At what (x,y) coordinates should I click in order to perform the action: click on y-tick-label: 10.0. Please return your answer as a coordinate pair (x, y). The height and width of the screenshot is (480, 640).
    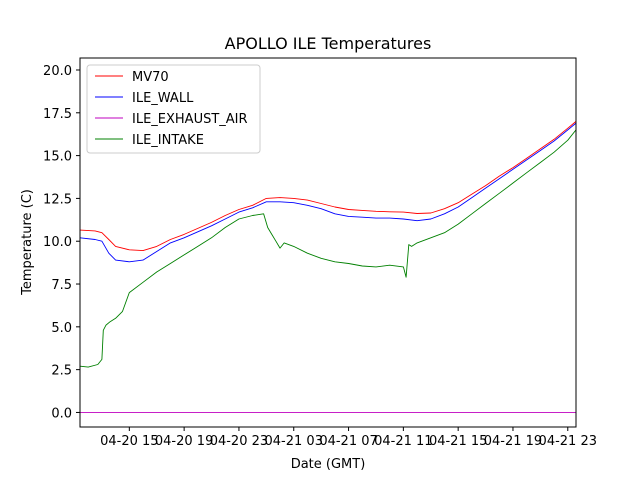
    Looking at the image, I should click on (57, 242).